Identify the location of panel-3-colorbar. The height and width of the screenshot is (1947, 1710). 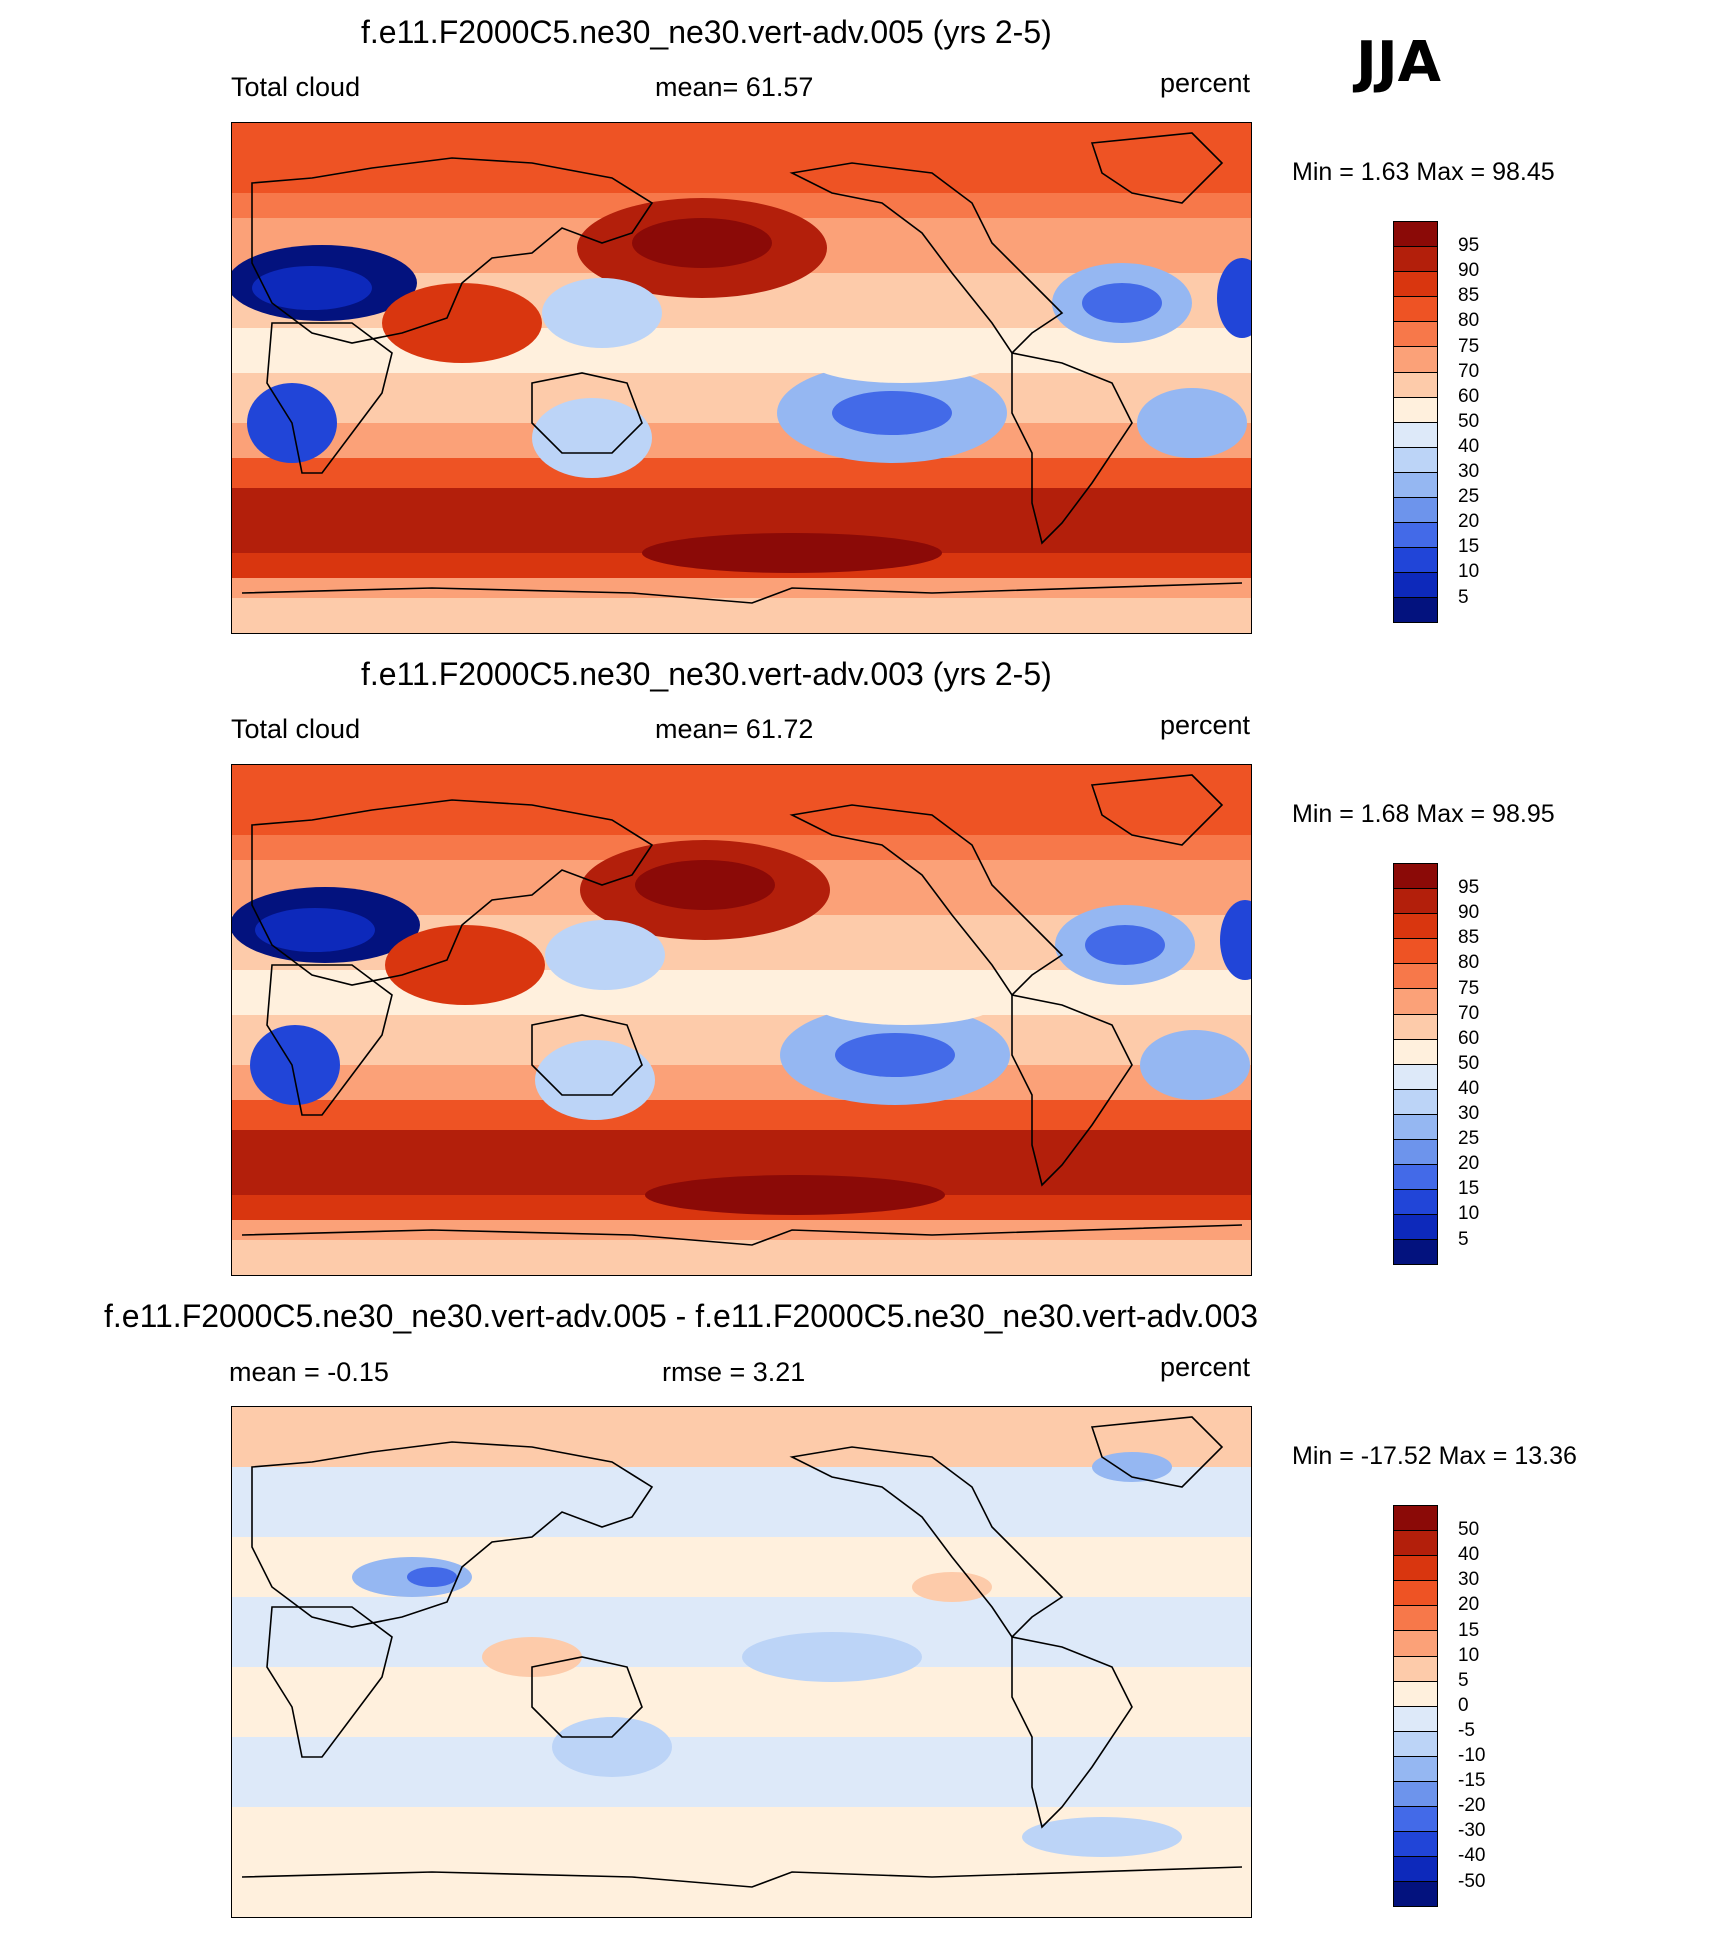
(1415, 1706).